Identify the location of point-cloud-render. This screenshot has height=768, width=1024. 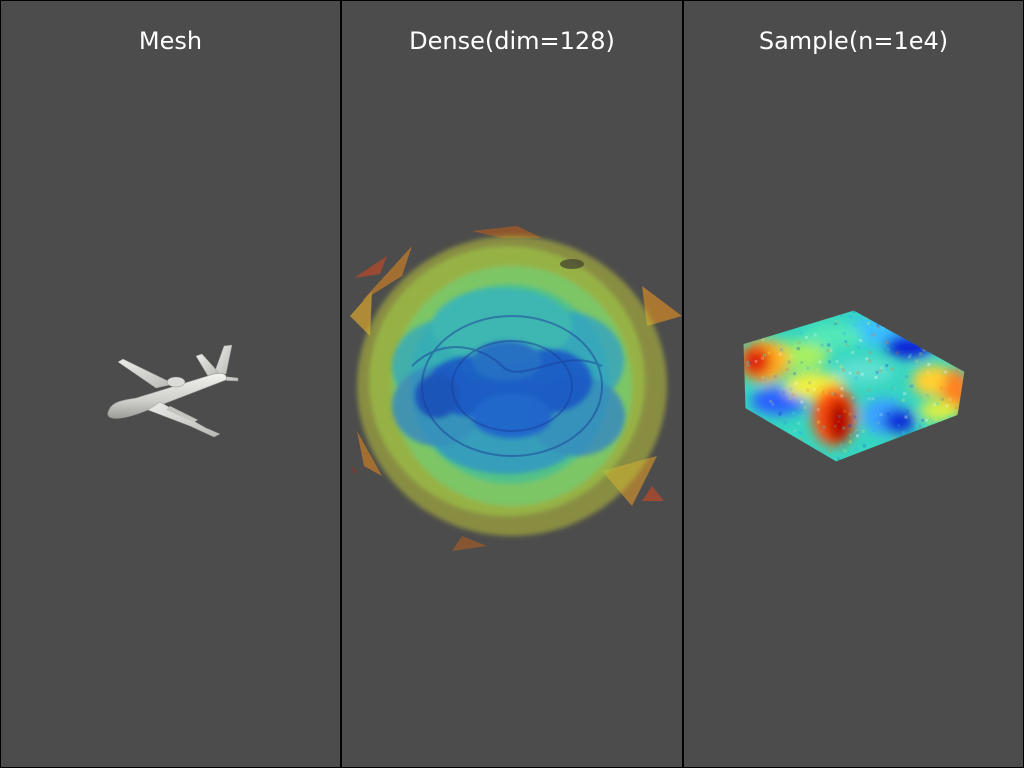
(854, 386).